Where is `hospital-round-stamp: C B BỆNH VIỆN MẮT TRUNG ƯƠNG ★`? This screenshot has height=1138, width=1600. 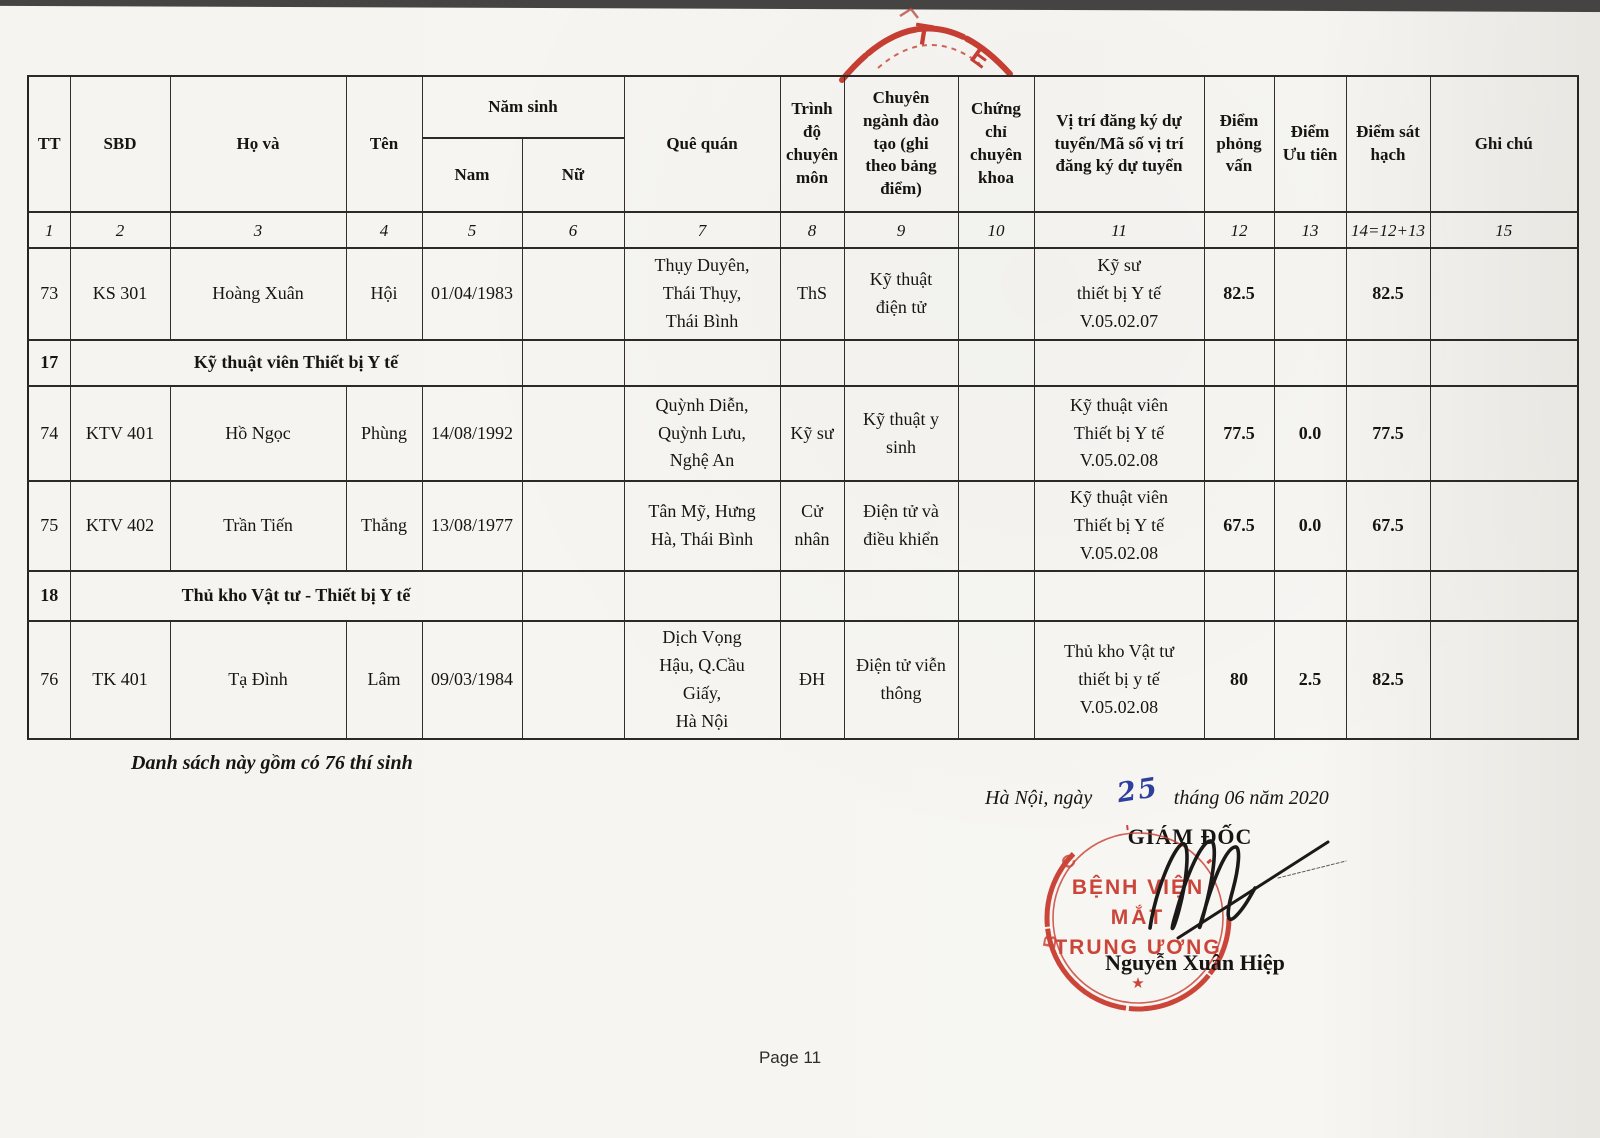
hospital-round-stamp: C B BỆNH VIỆN MẮT TRUNG ƯƠNG ★ is located at coordinates (1135, 918).